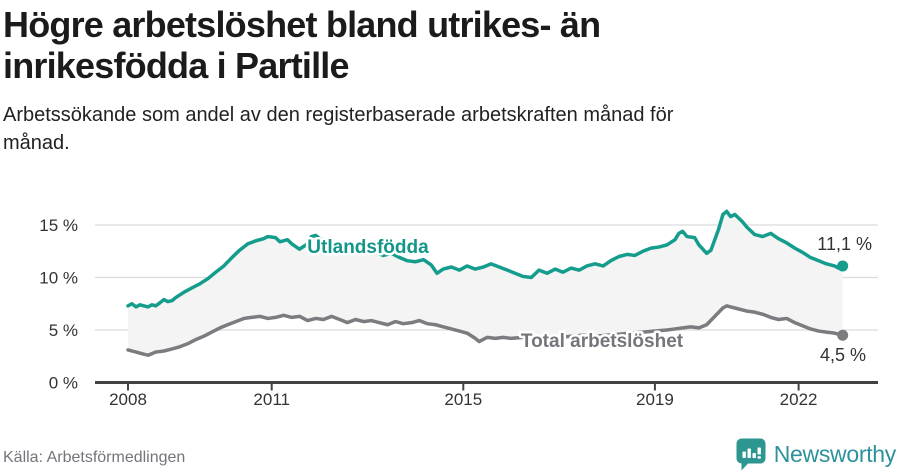  Describe the element at coordinates (844, 244) in the screenshot. I see `end-value-label-0: 11,1 %` at that location.